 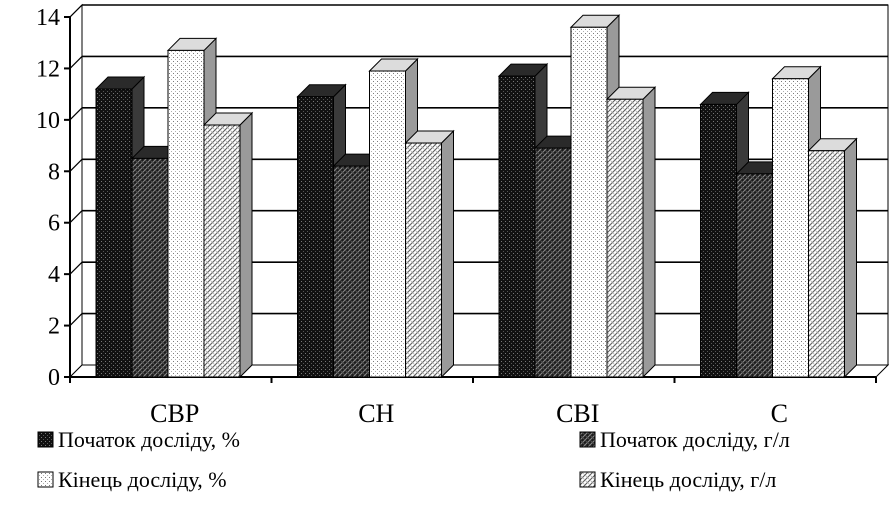 I want to click on x-category-label: С, so click(x=779, y=413).